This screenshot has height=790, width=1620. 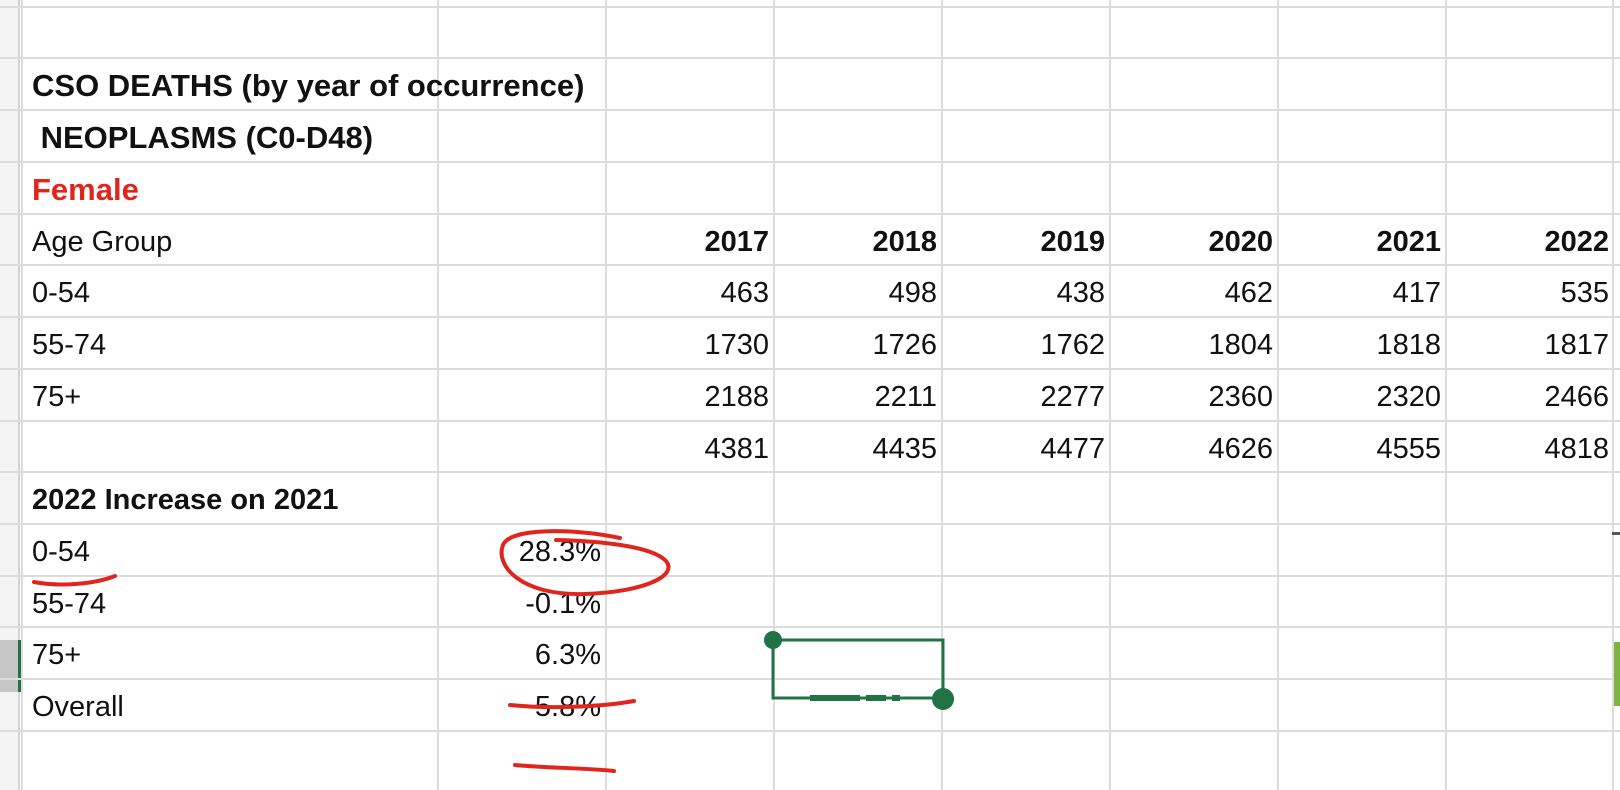 I want to click on cell-edge-tick, so click(x=1616, y=533).